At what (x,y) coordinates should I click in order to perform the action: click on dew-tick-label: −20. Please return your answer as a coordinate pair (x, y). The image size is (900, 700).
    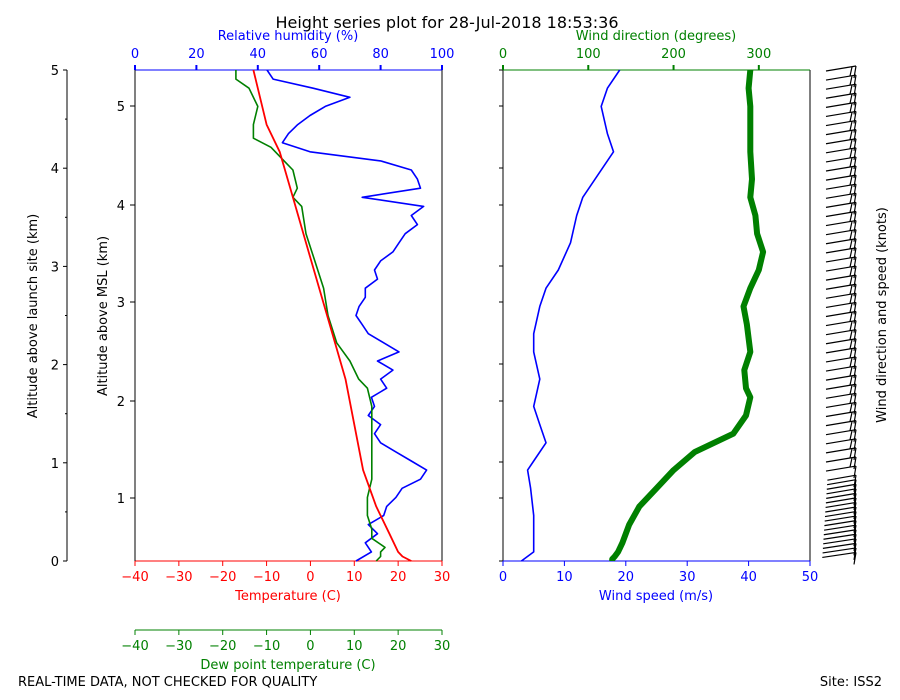
    Looking at the image, I should click on (222, 646).